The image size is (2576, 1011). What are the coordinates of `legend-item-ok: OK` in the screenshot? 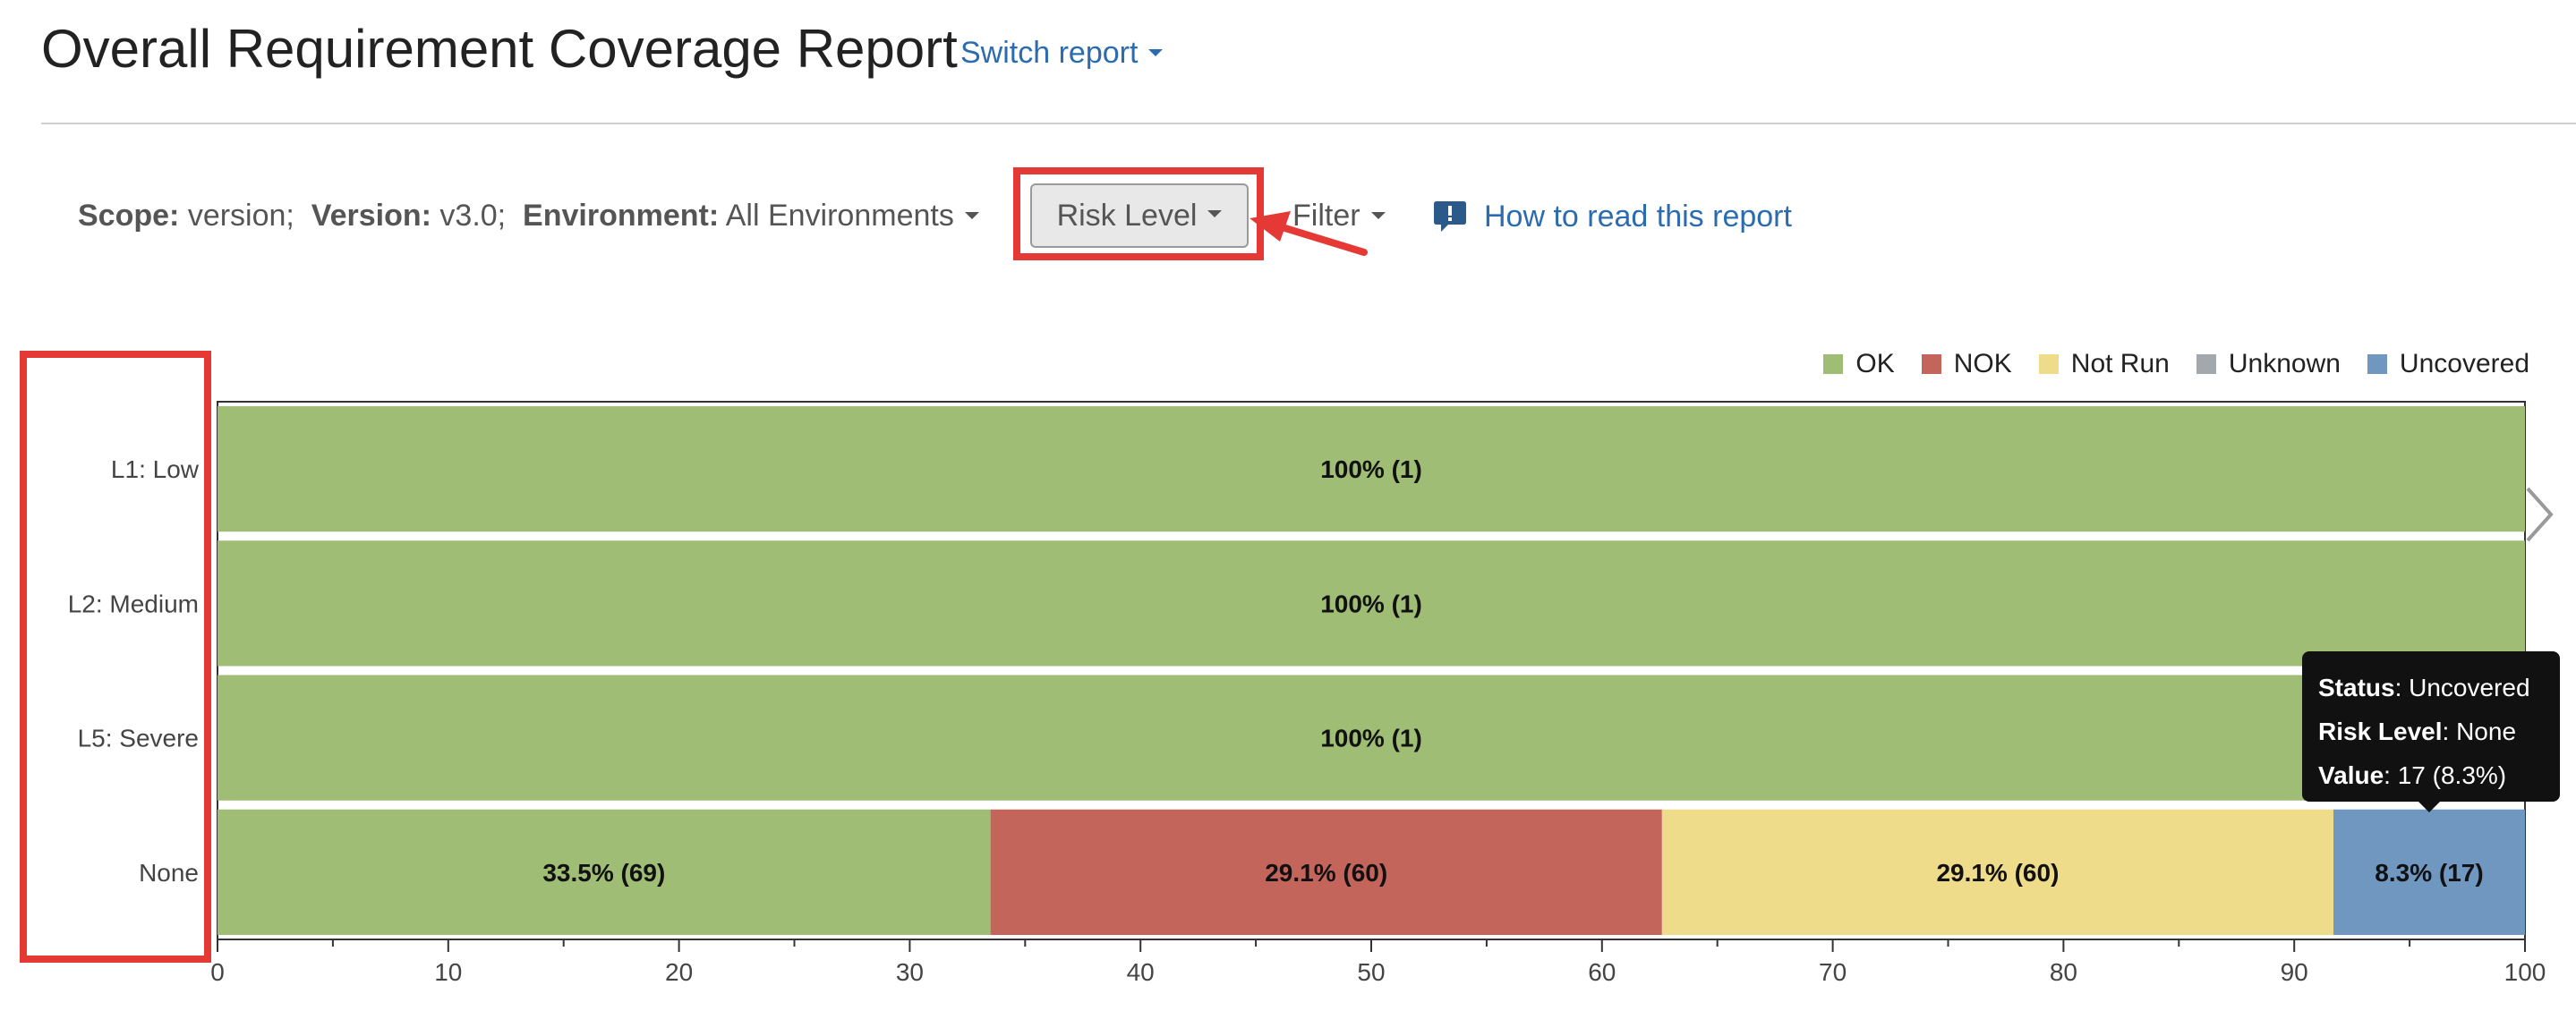 It's located at (1859, 364).